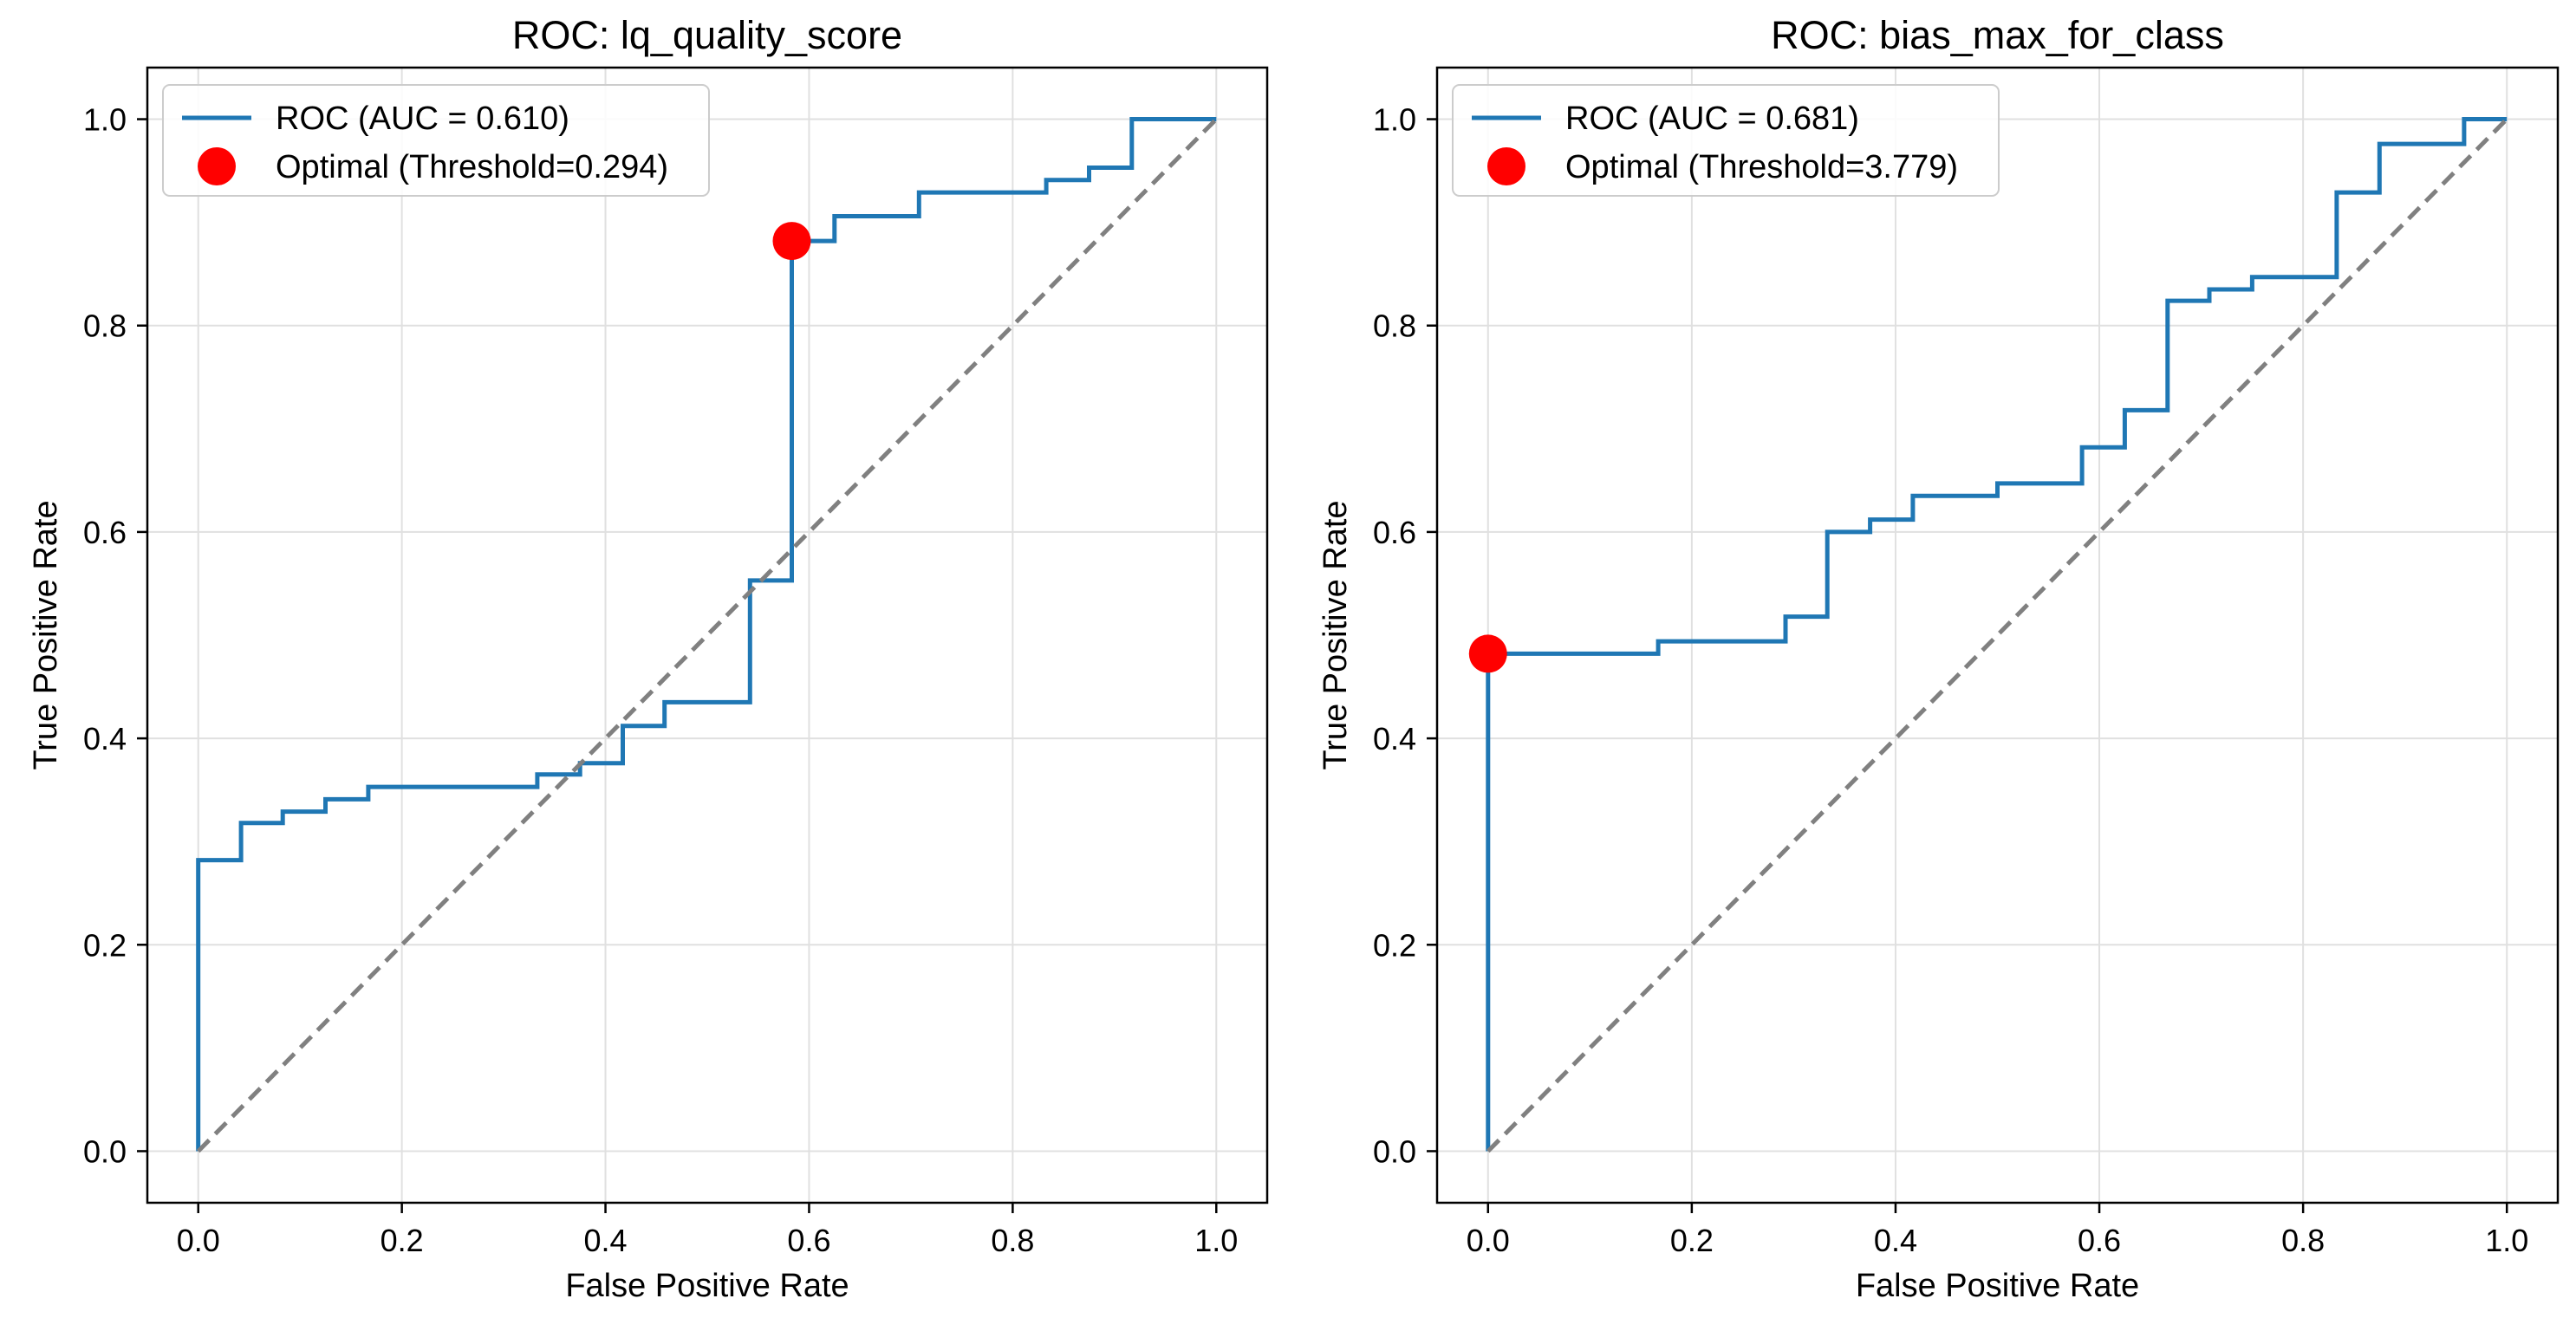 This screenshot has height=1331, width=2576. What do you see at coordinates (422, 119) in the screenshot?
I see `legend-roc-label: ROC (AUC = 0.610)` at bounding box center [422, 119].